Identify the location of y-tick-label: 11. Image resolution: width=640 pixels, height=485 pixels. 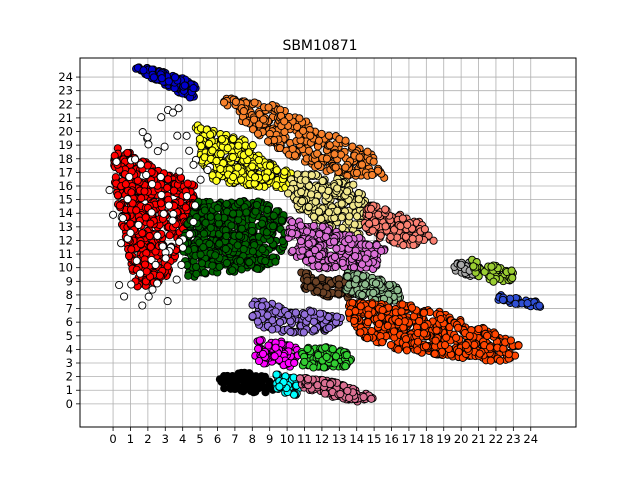
(65, 254).